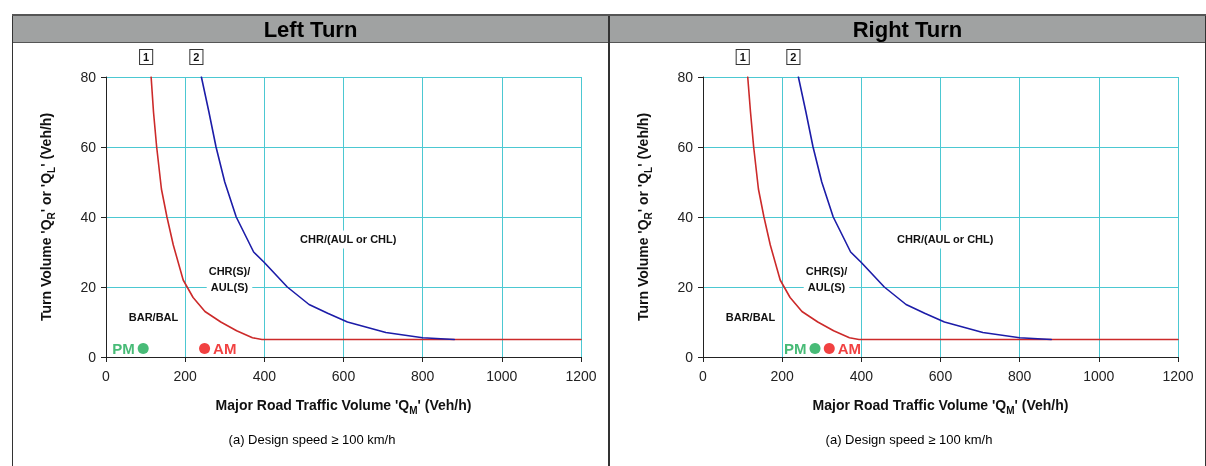 Image resolution: width=1206 pixels, height=466 pixels. Describe the element at coordinates (907, 29) in the screenshot. I see `chart-title: Right Turn` at that location.